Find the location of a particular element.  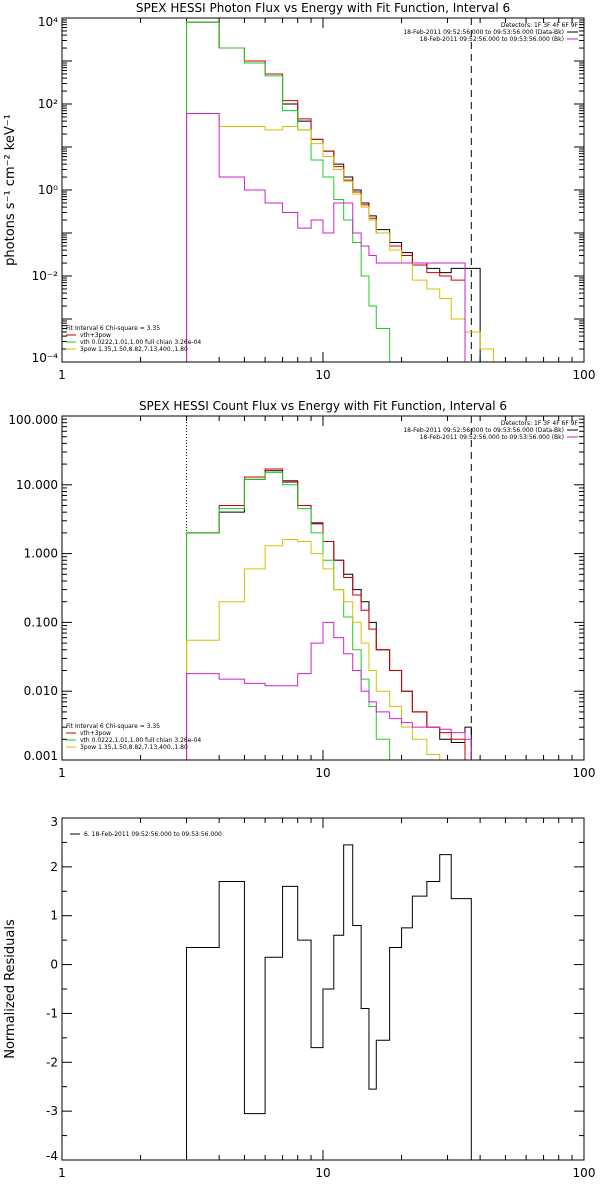

y-tick-label: 10⁻⁴ is located at coordinates (45, 358).